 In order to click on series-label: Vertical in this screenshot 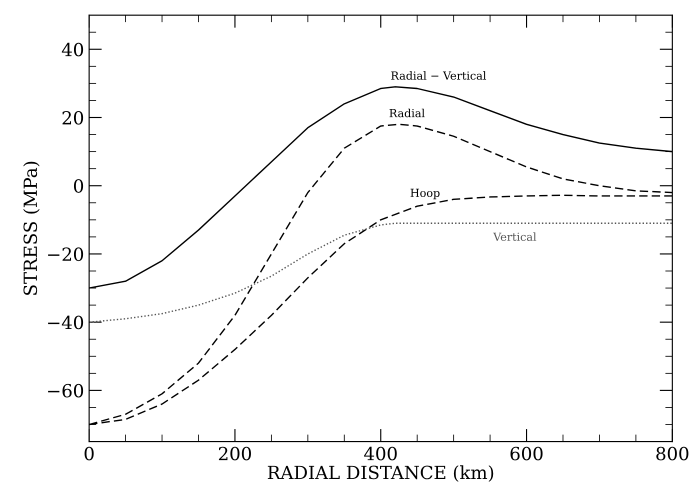, I will do `click(514, 236)`.